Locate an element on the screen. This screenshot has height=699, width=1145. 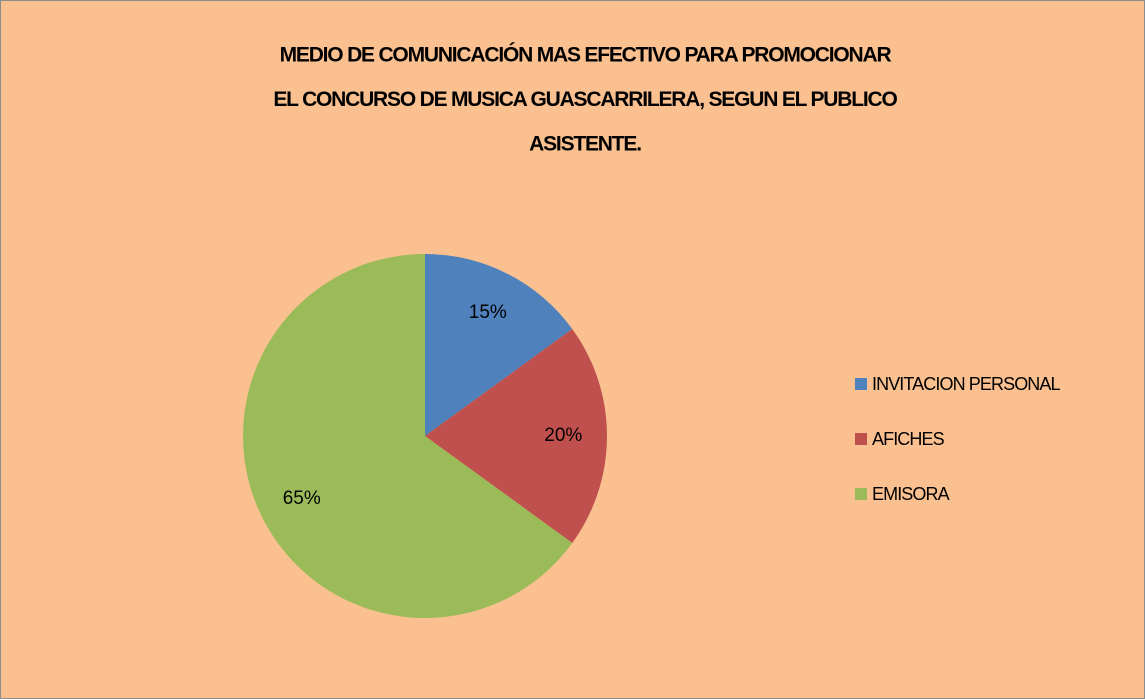
data-label: 65% is located at coordinates (302, 498).